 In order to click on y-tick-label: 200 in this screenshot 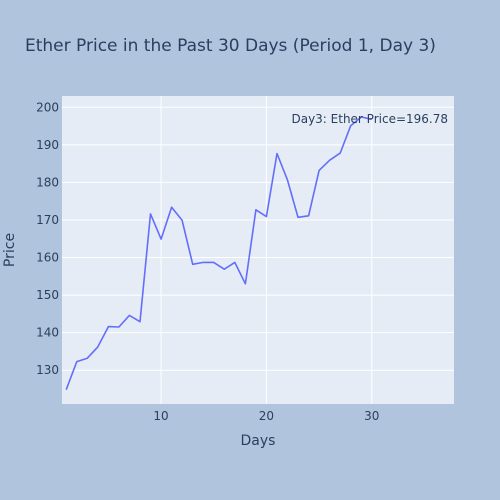, I will do `click(47, 107)`.